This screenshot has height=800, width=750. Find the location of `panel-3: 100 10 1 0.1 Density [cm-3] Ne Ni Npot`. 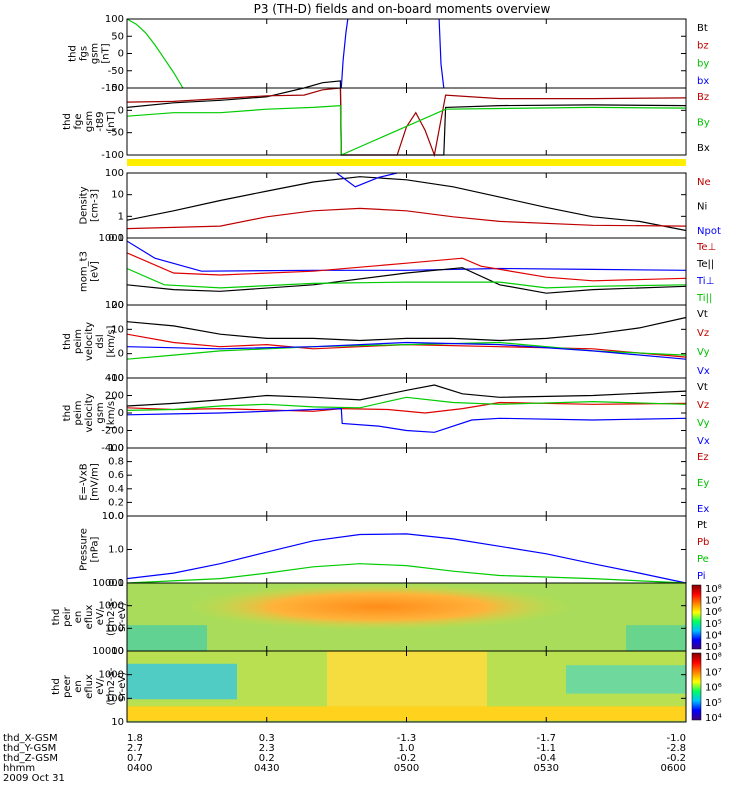

panel-3: 100 10 1 0.1 Density [cm-3] Ne Ni Npot is located at coordinates (400, 206).